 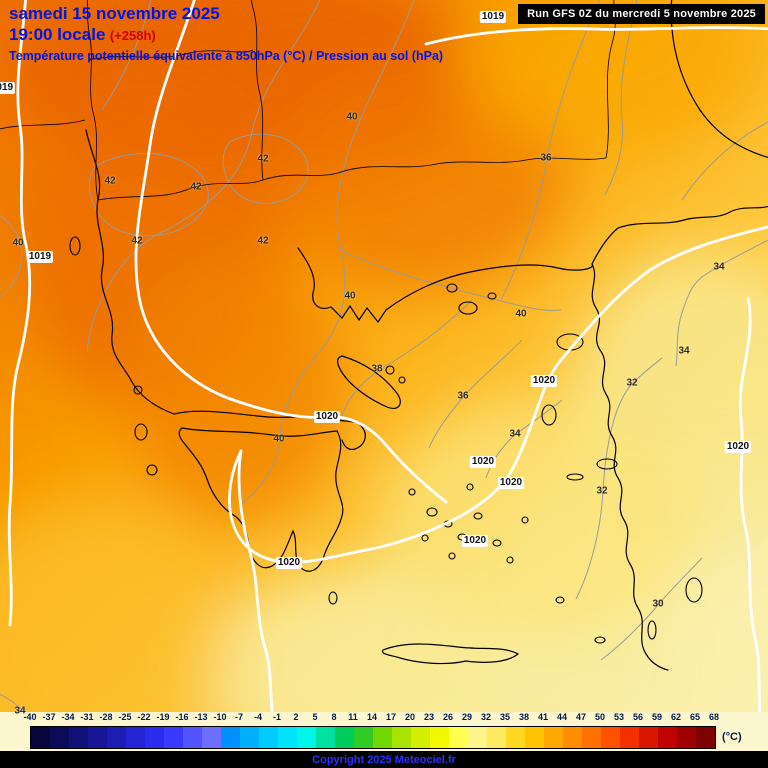 I want to click on forecast-time: 19:00 locale, so click(x=57, y=34).